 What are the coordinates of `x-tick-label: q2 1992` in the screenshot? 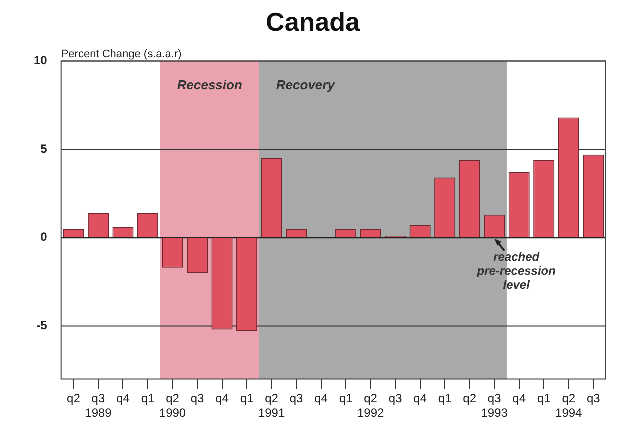 It's located at (370, 406).